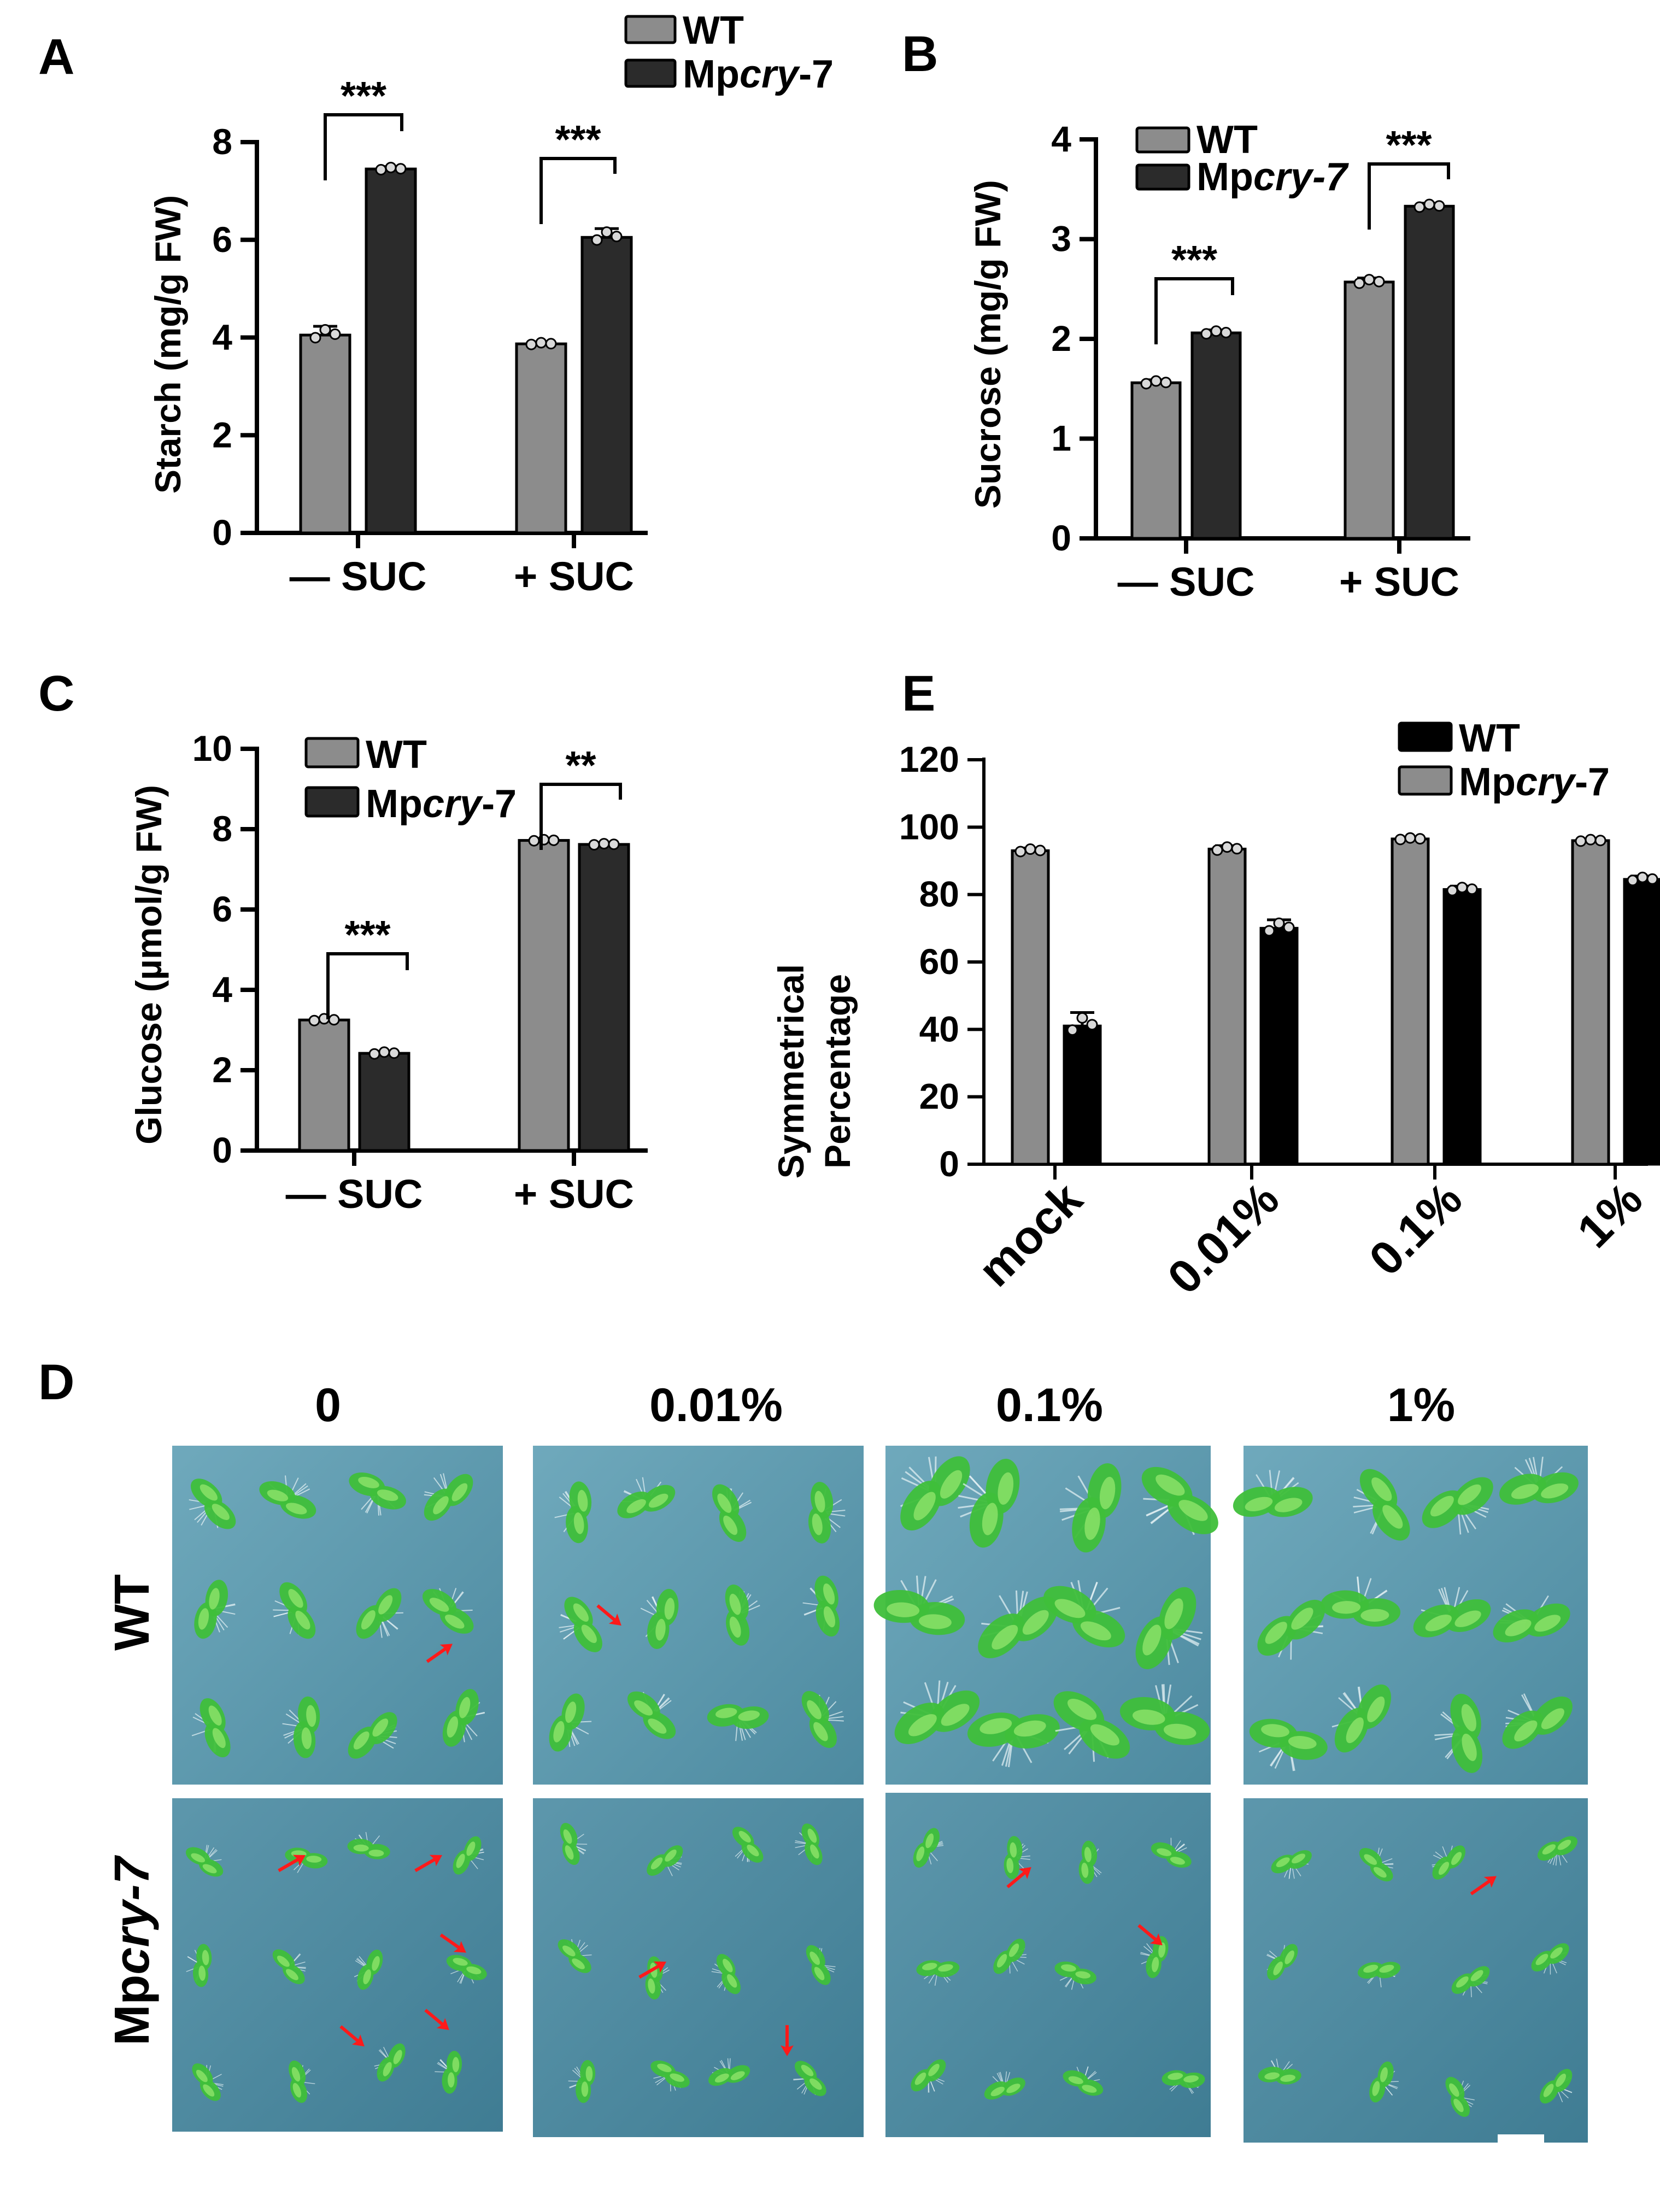 This screenshot has width=1660, height=2212. I want to click on y-tick-label: 3, so click(1061, 239).